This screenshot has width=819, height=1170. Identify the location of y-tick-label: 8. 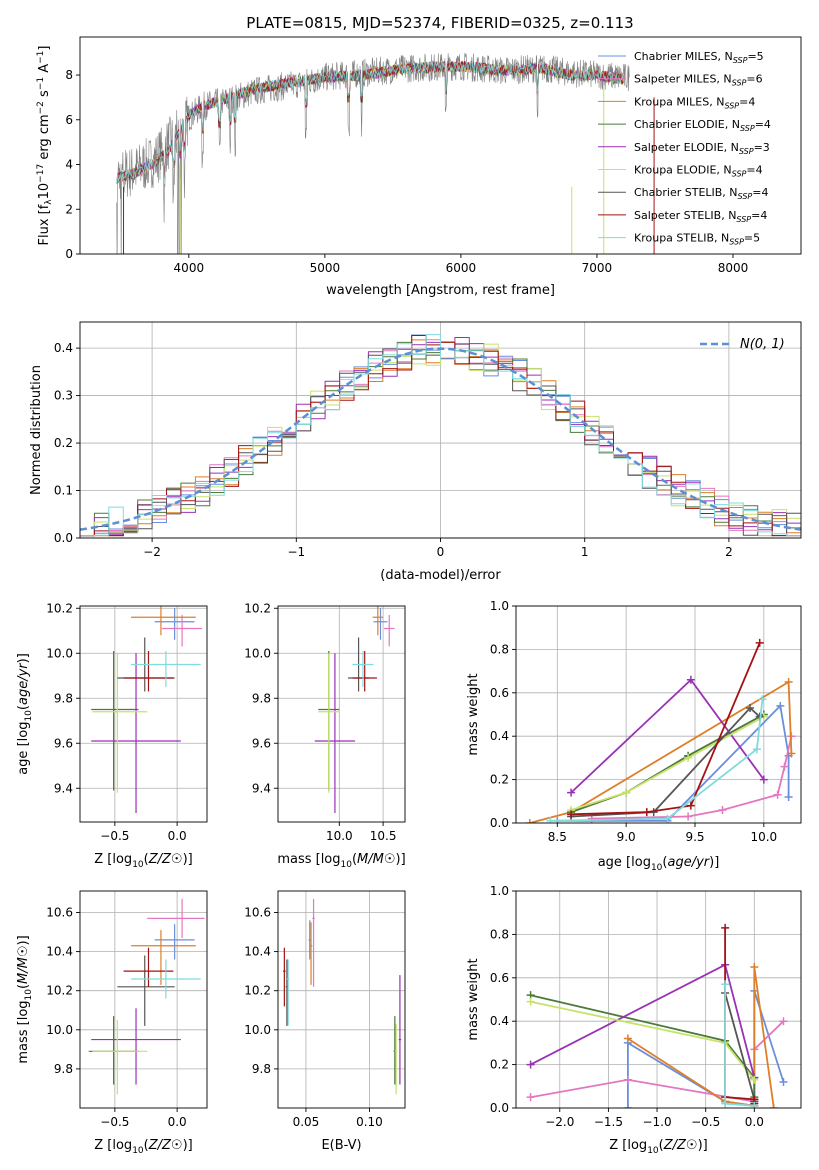
(69, 75).